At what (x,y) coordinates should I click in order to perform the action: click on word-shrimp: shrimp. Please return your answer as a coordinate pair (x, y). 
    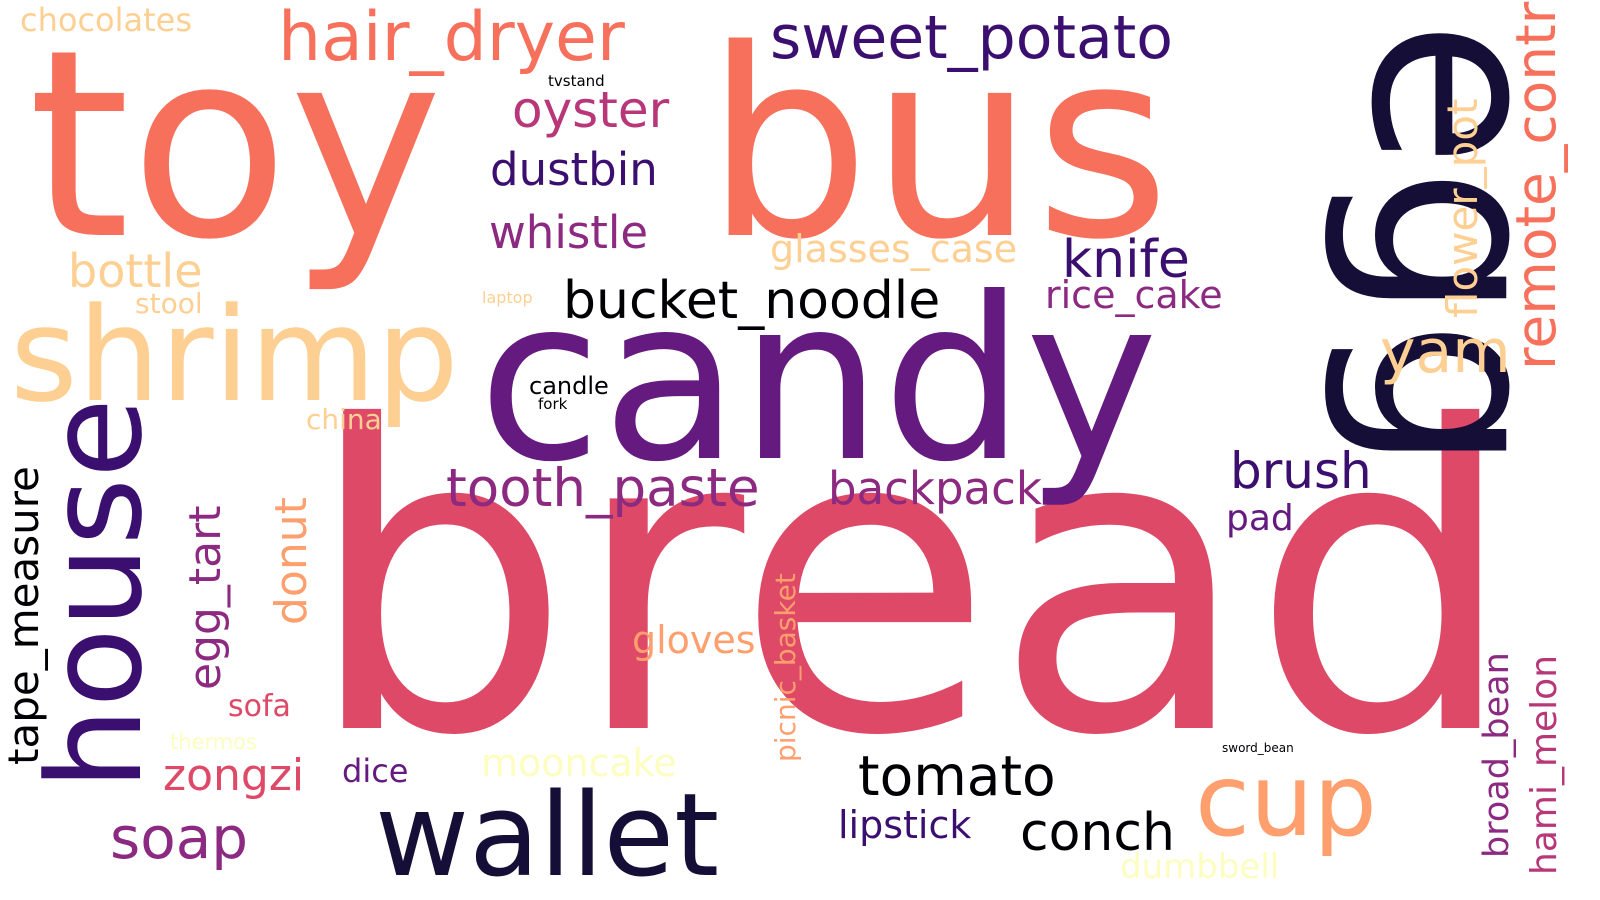
    Looking at the image, I should click on (234, 355).